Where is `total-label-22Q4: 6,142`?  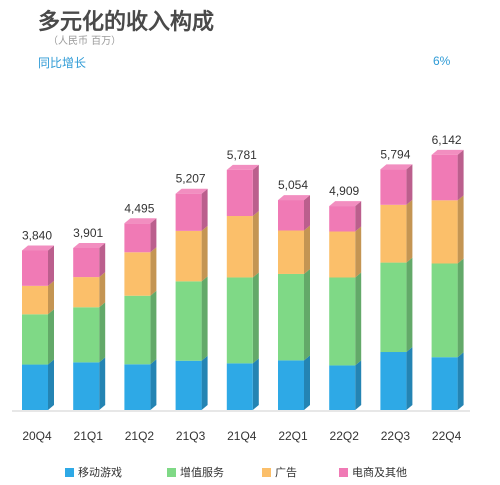 total-label-22Q4: 6,142 is located at coordinates (447, 140).